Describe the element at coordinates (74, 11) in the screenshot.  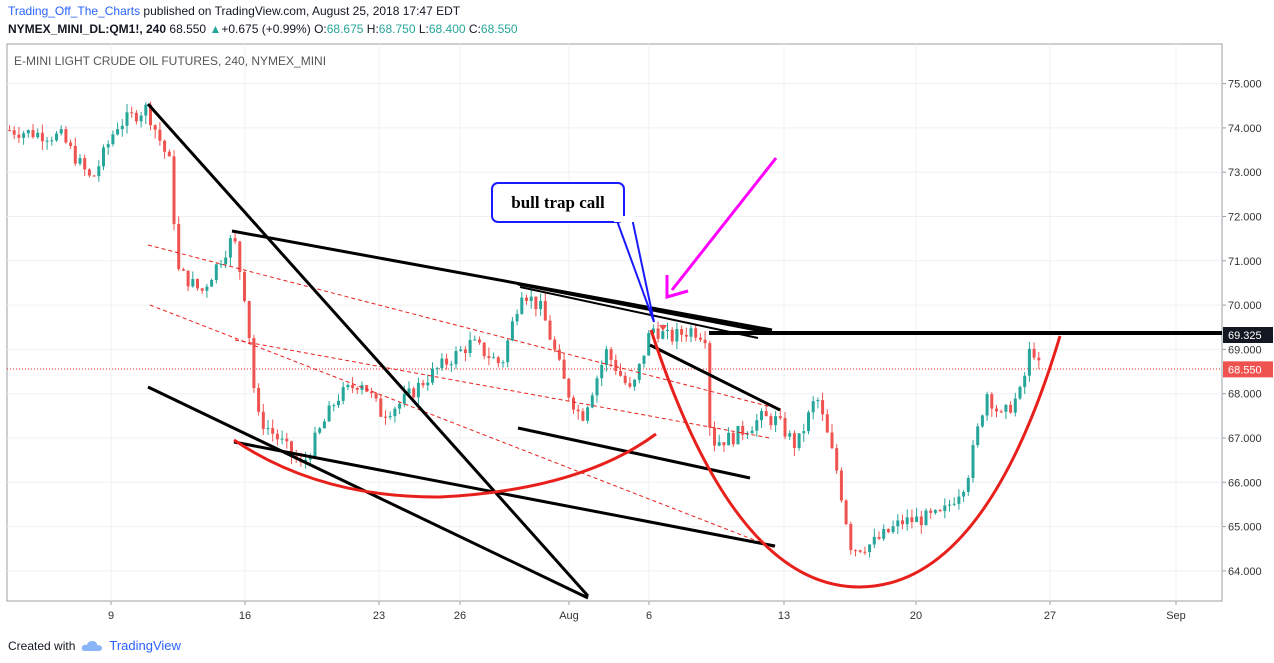
I see `author-link: Trading_Off_The_Charts` at that location.